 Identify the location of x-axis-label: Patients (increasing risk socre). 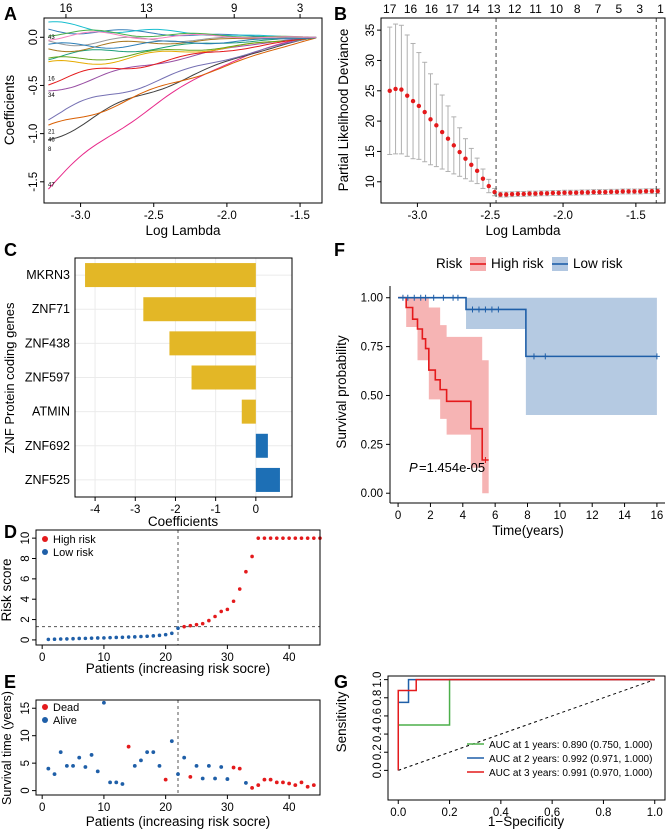
(178, 668).